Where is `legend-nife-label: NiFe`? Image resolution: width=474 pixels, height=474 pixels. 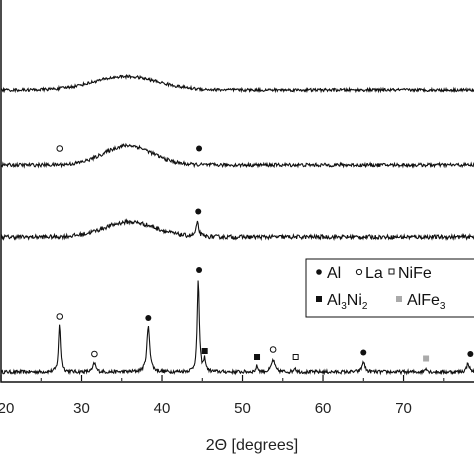
legend-nife-label: NiFe is located at coordinates (415, 273).